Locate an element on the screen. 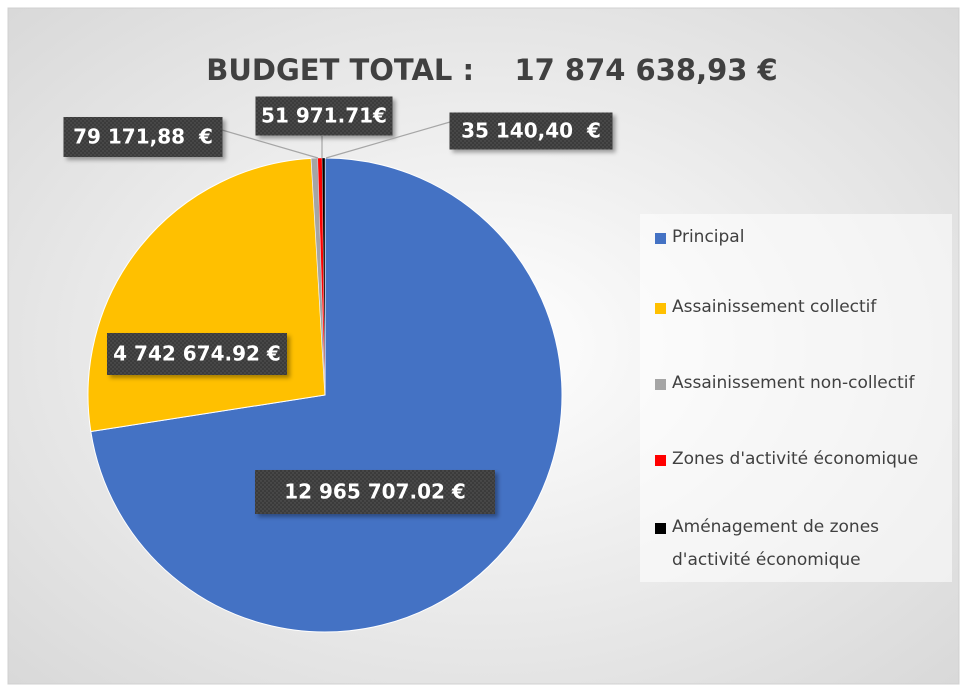 Image resolution: width=967 pixels, height=692 pixels. legend-item: Assainissement non-collectif is located at coordinates (800, 383).